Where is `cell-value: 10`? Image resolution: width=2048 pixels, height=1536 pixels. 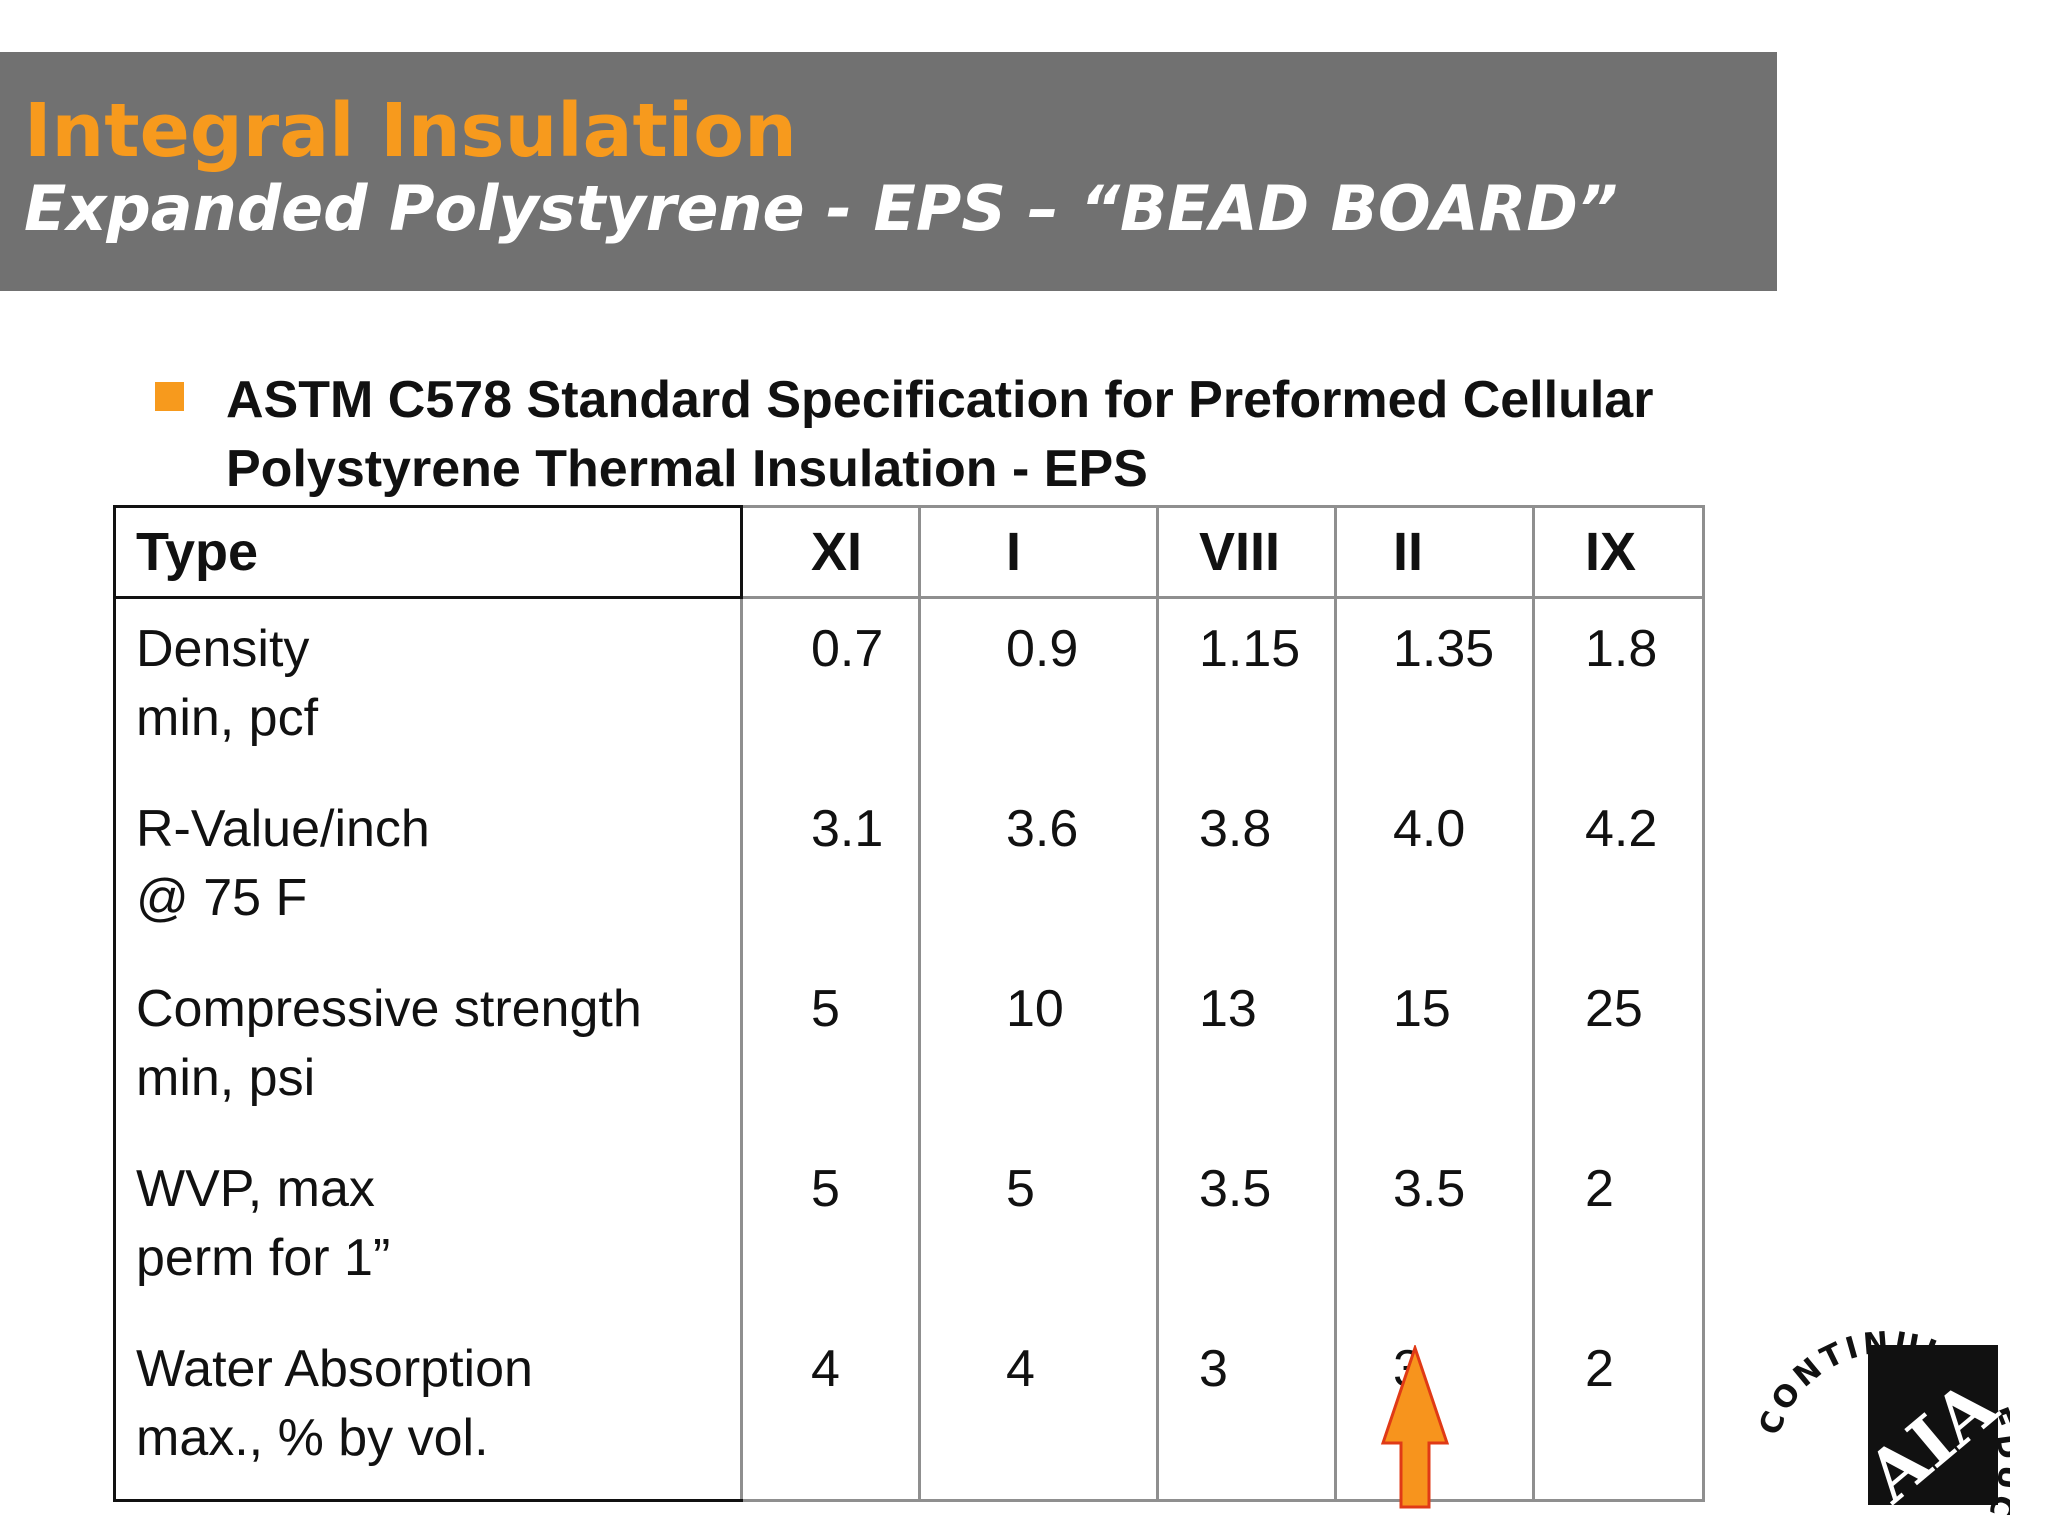
cell-value: 10 is located at coordinates (1038, 1049).